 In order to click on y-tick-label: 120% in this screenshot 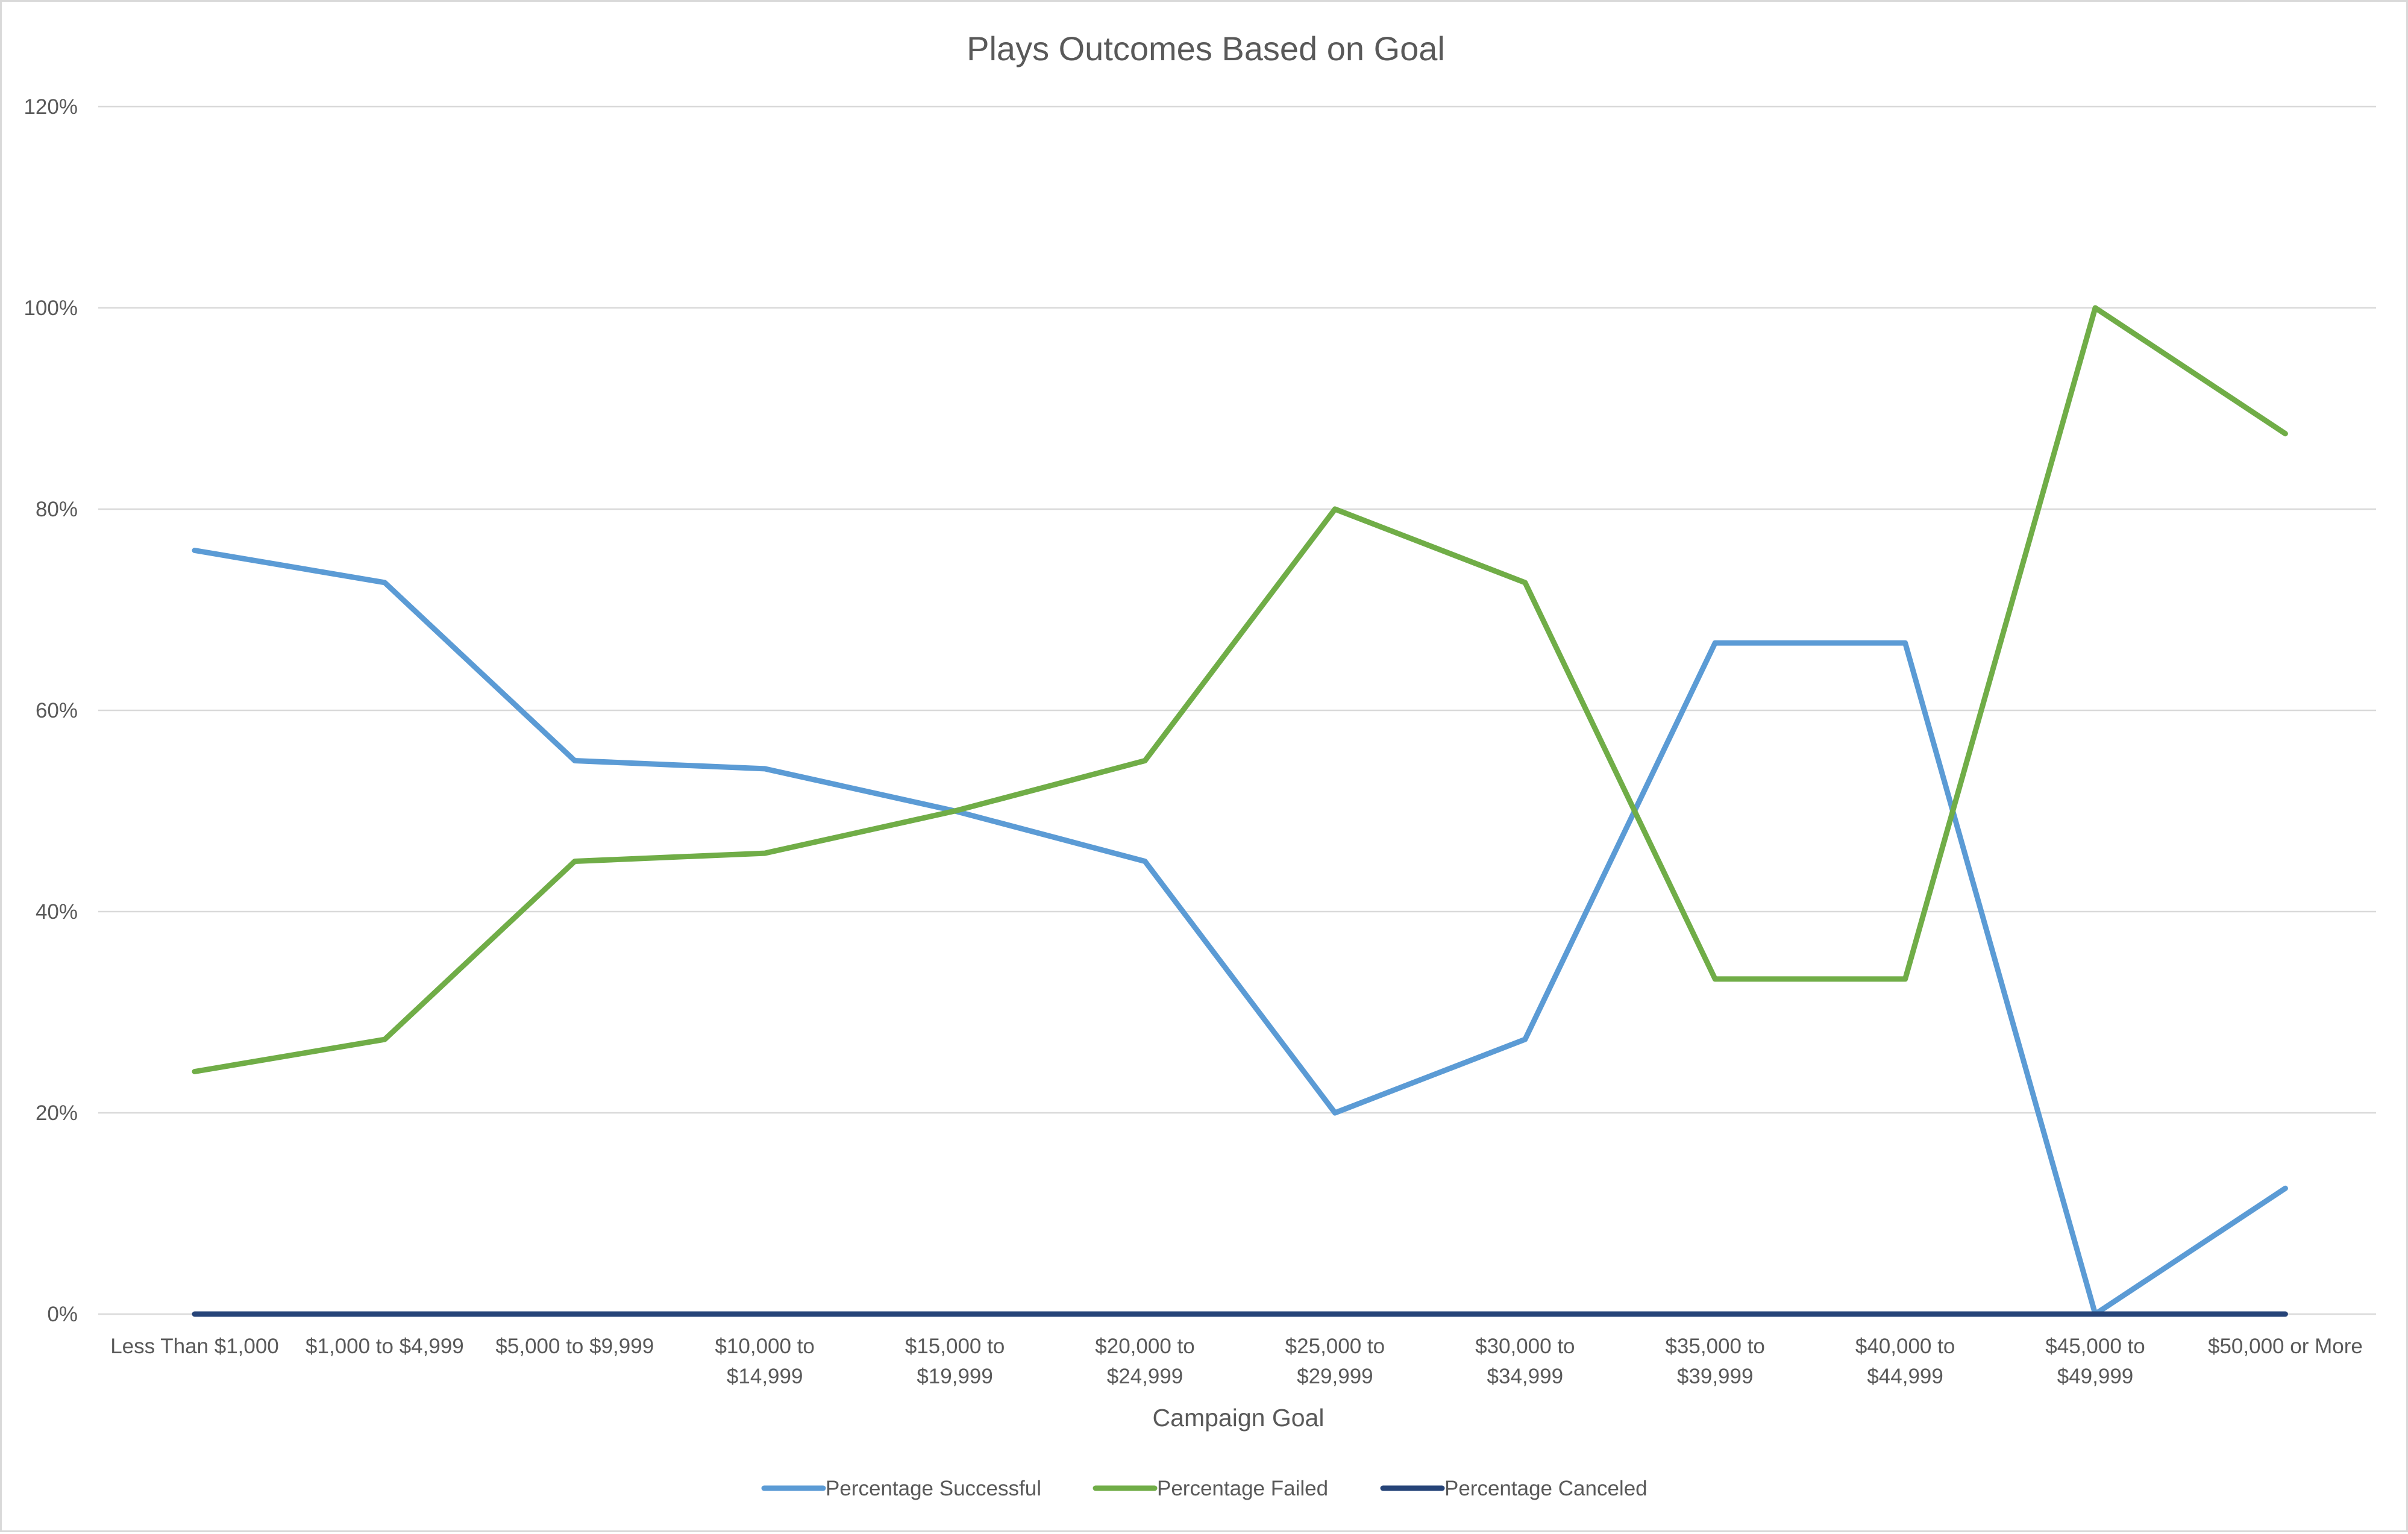, I will do `click(51, 107)`.